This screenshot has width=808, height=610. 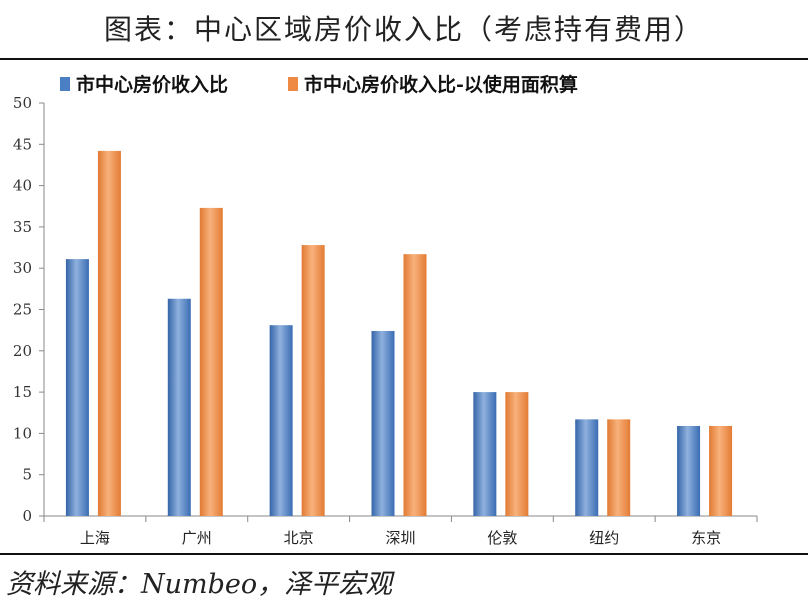 What do you see at coordinates (22, 268) in the screenshot?
I see `y-tick-label: 30` at bounding box center [22, 268].